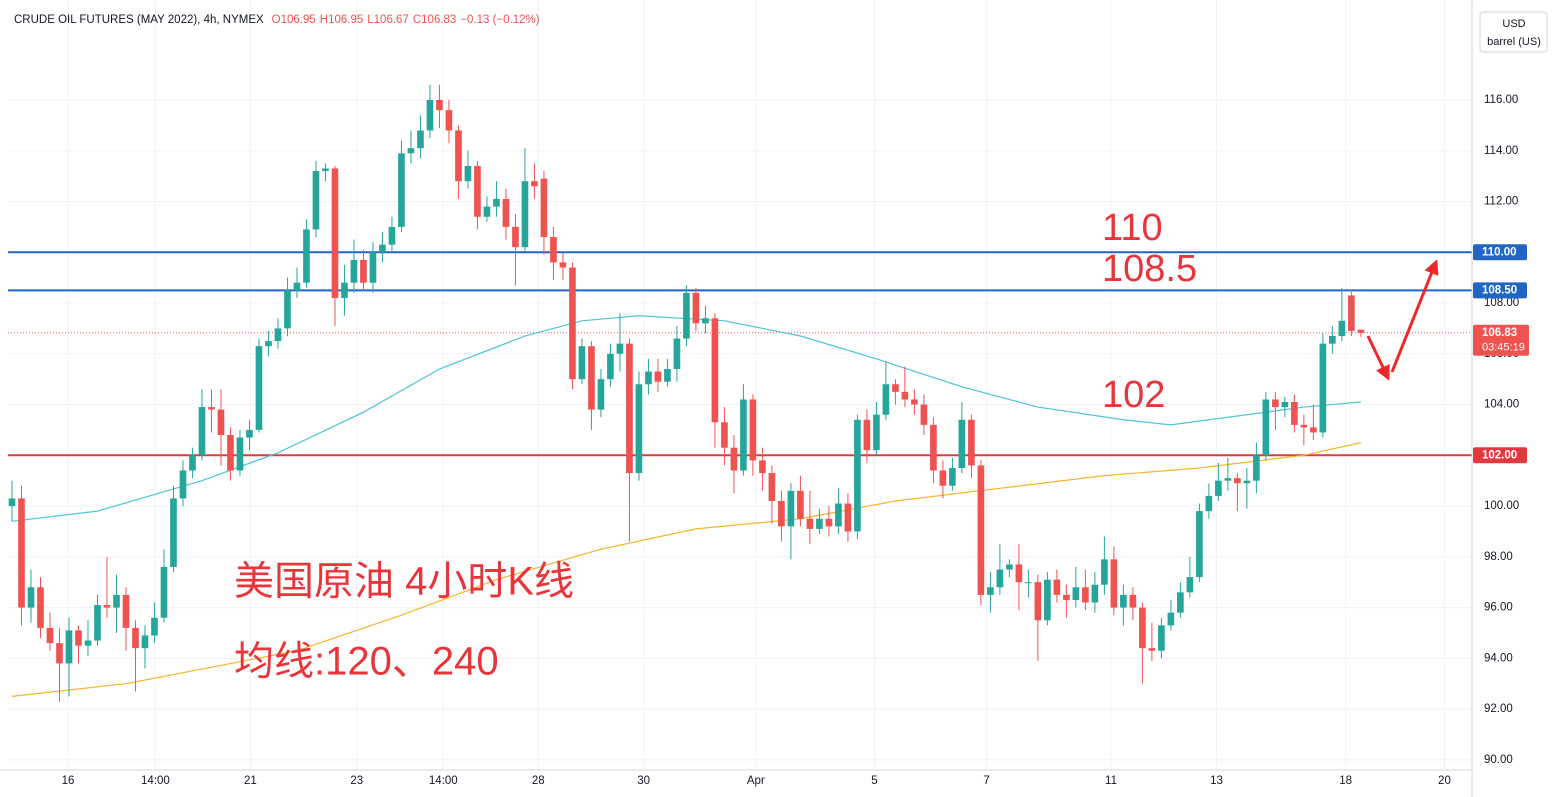 This screenshot has width=1556, height=797. What do you see at coordinates (1501, 506) in the screenshot?
I see `y-tick-label: 100.00` at bounding box center [1501, 506].